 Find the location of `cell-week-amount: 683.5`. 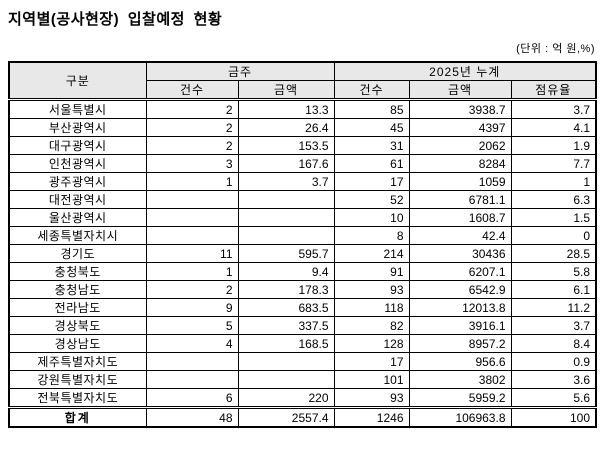

cell-week-amount: 683.5 is located at coordinates (286, 307).